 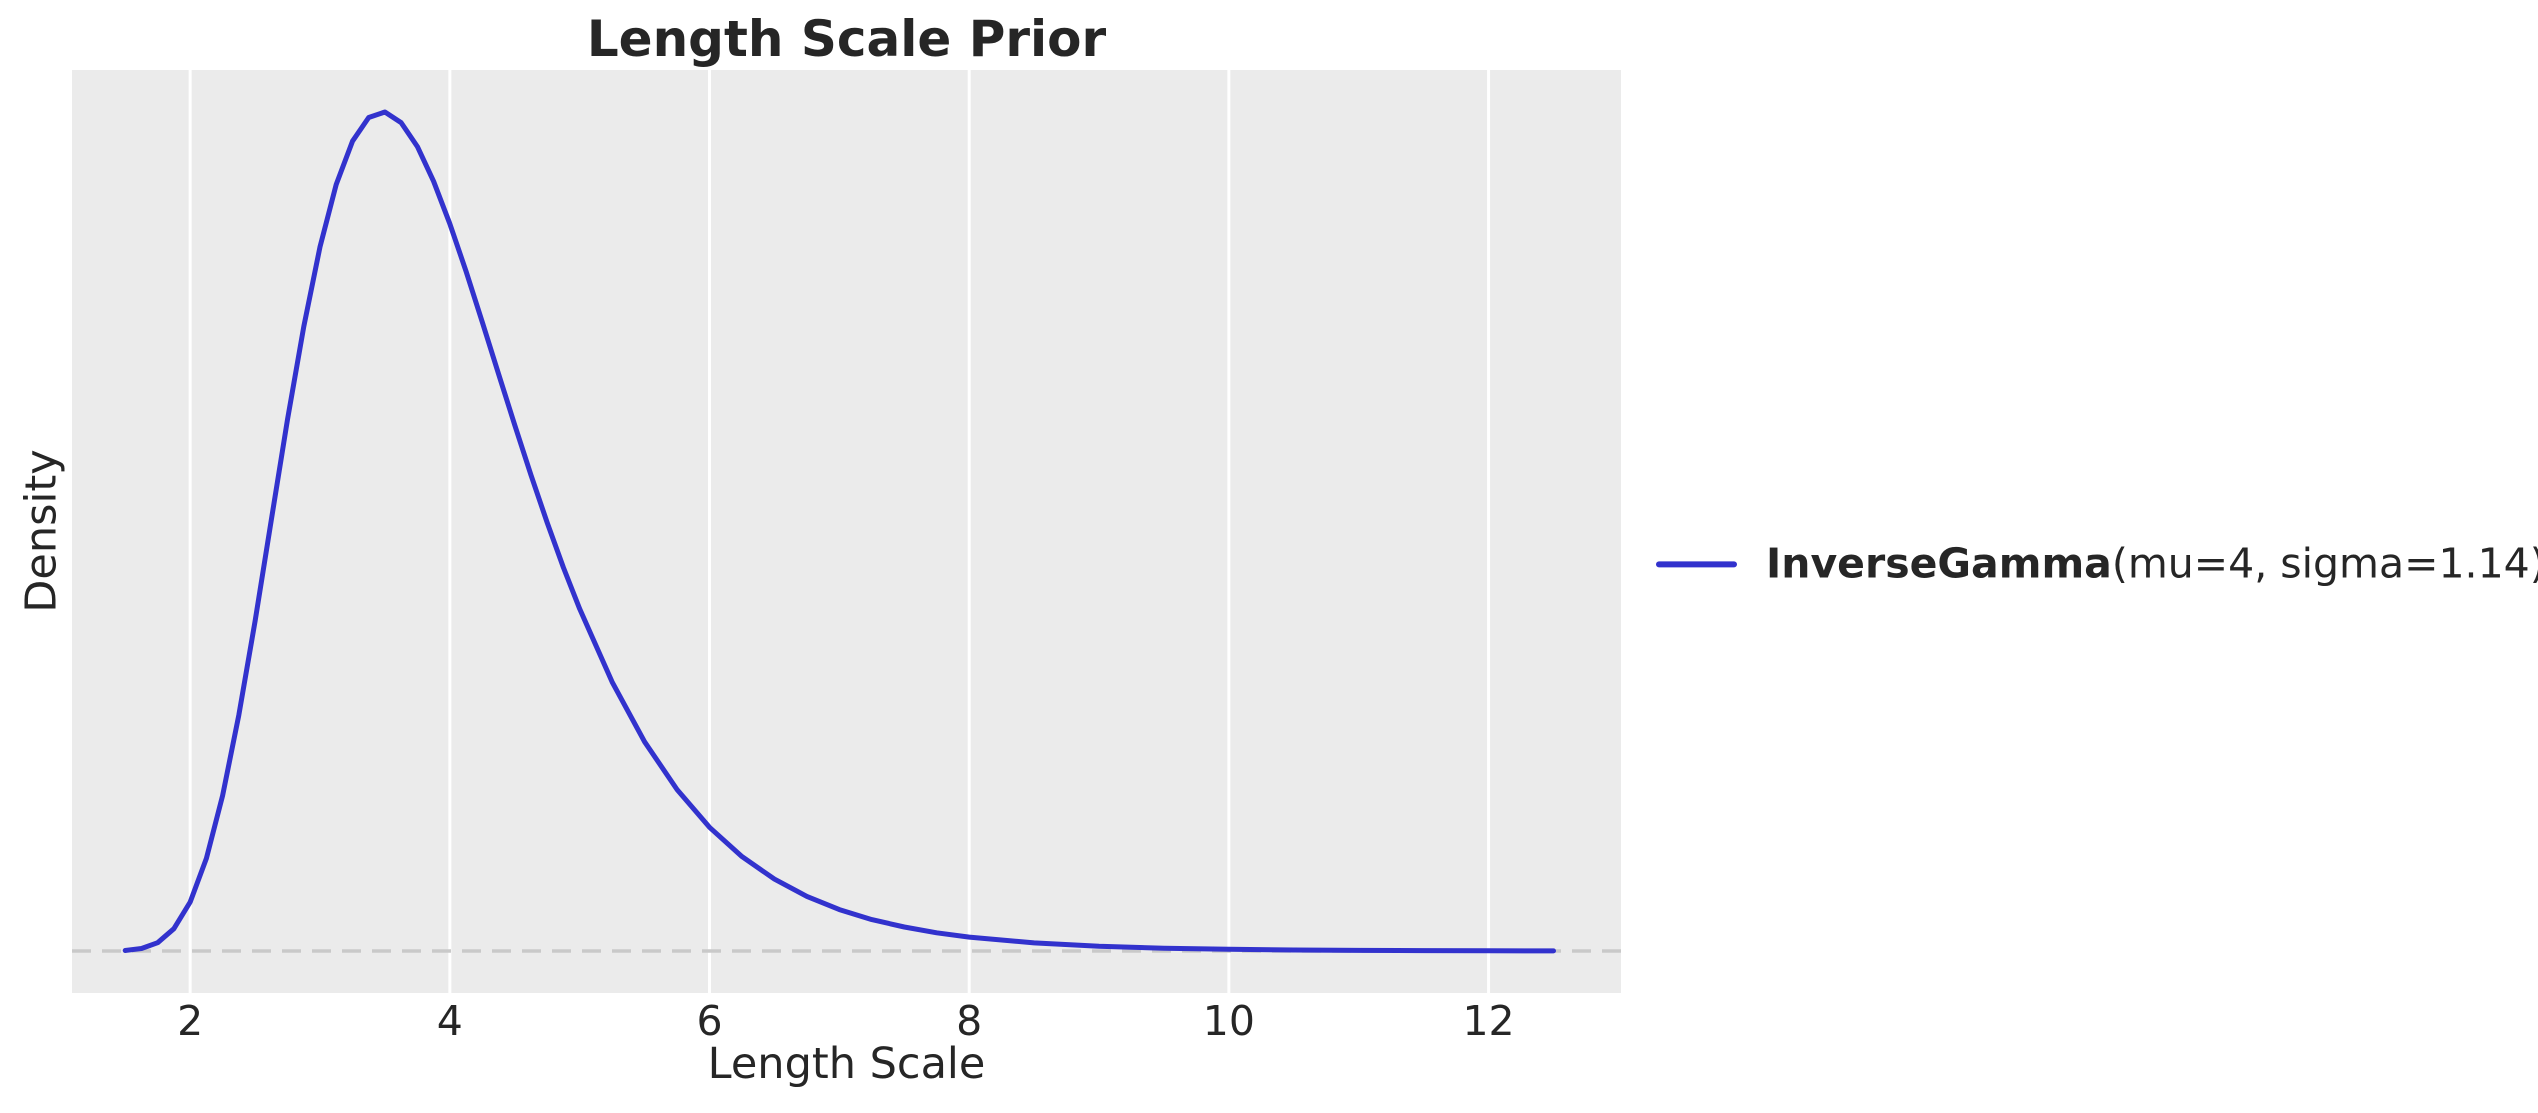 I want to click on x-axis-label: Length Scale, so click(x=846, y=1064).